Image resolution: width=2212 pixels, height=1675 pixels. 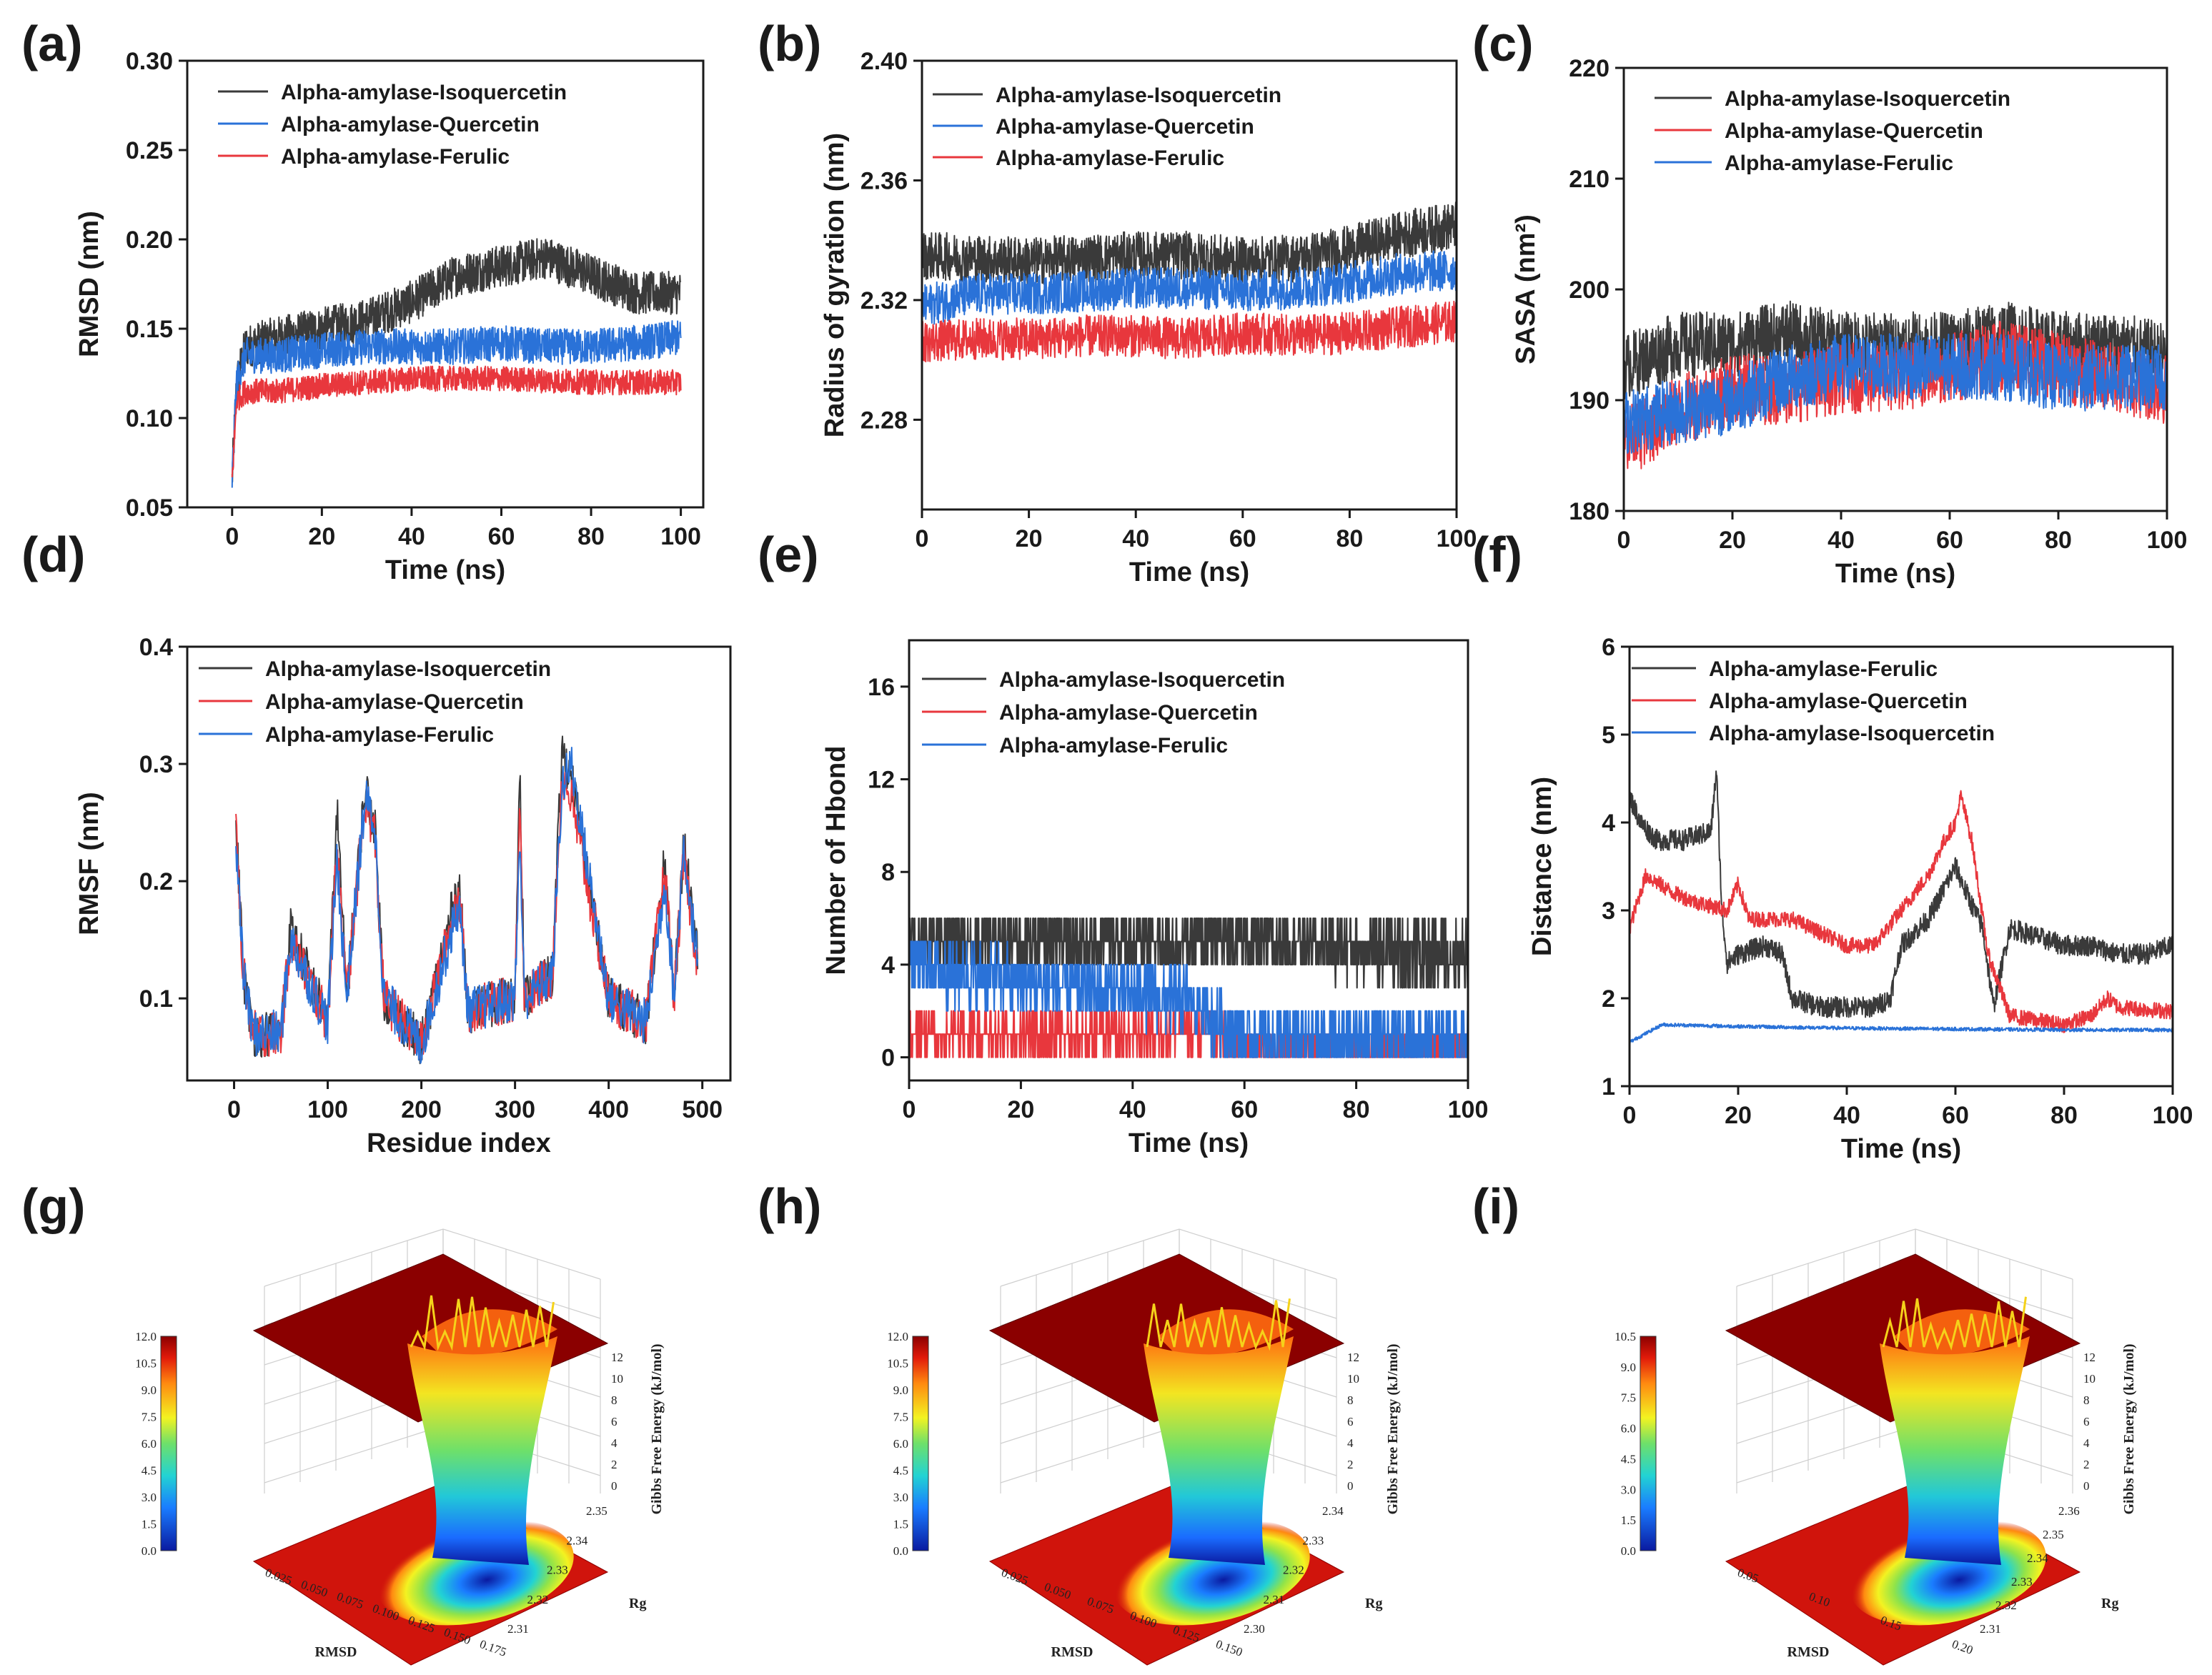 I want to click on ytick-label-e-4: 16, so click(x=881, y=687).